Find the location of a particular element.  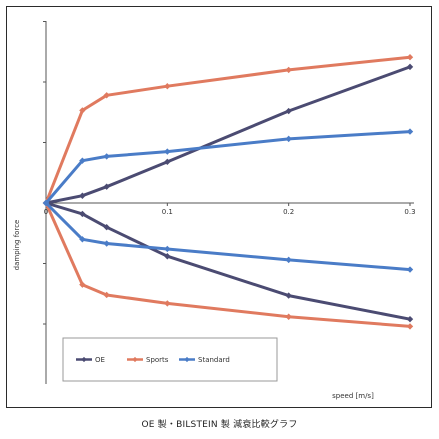

series-line-standard-compression is located at coordinates (228, 236).